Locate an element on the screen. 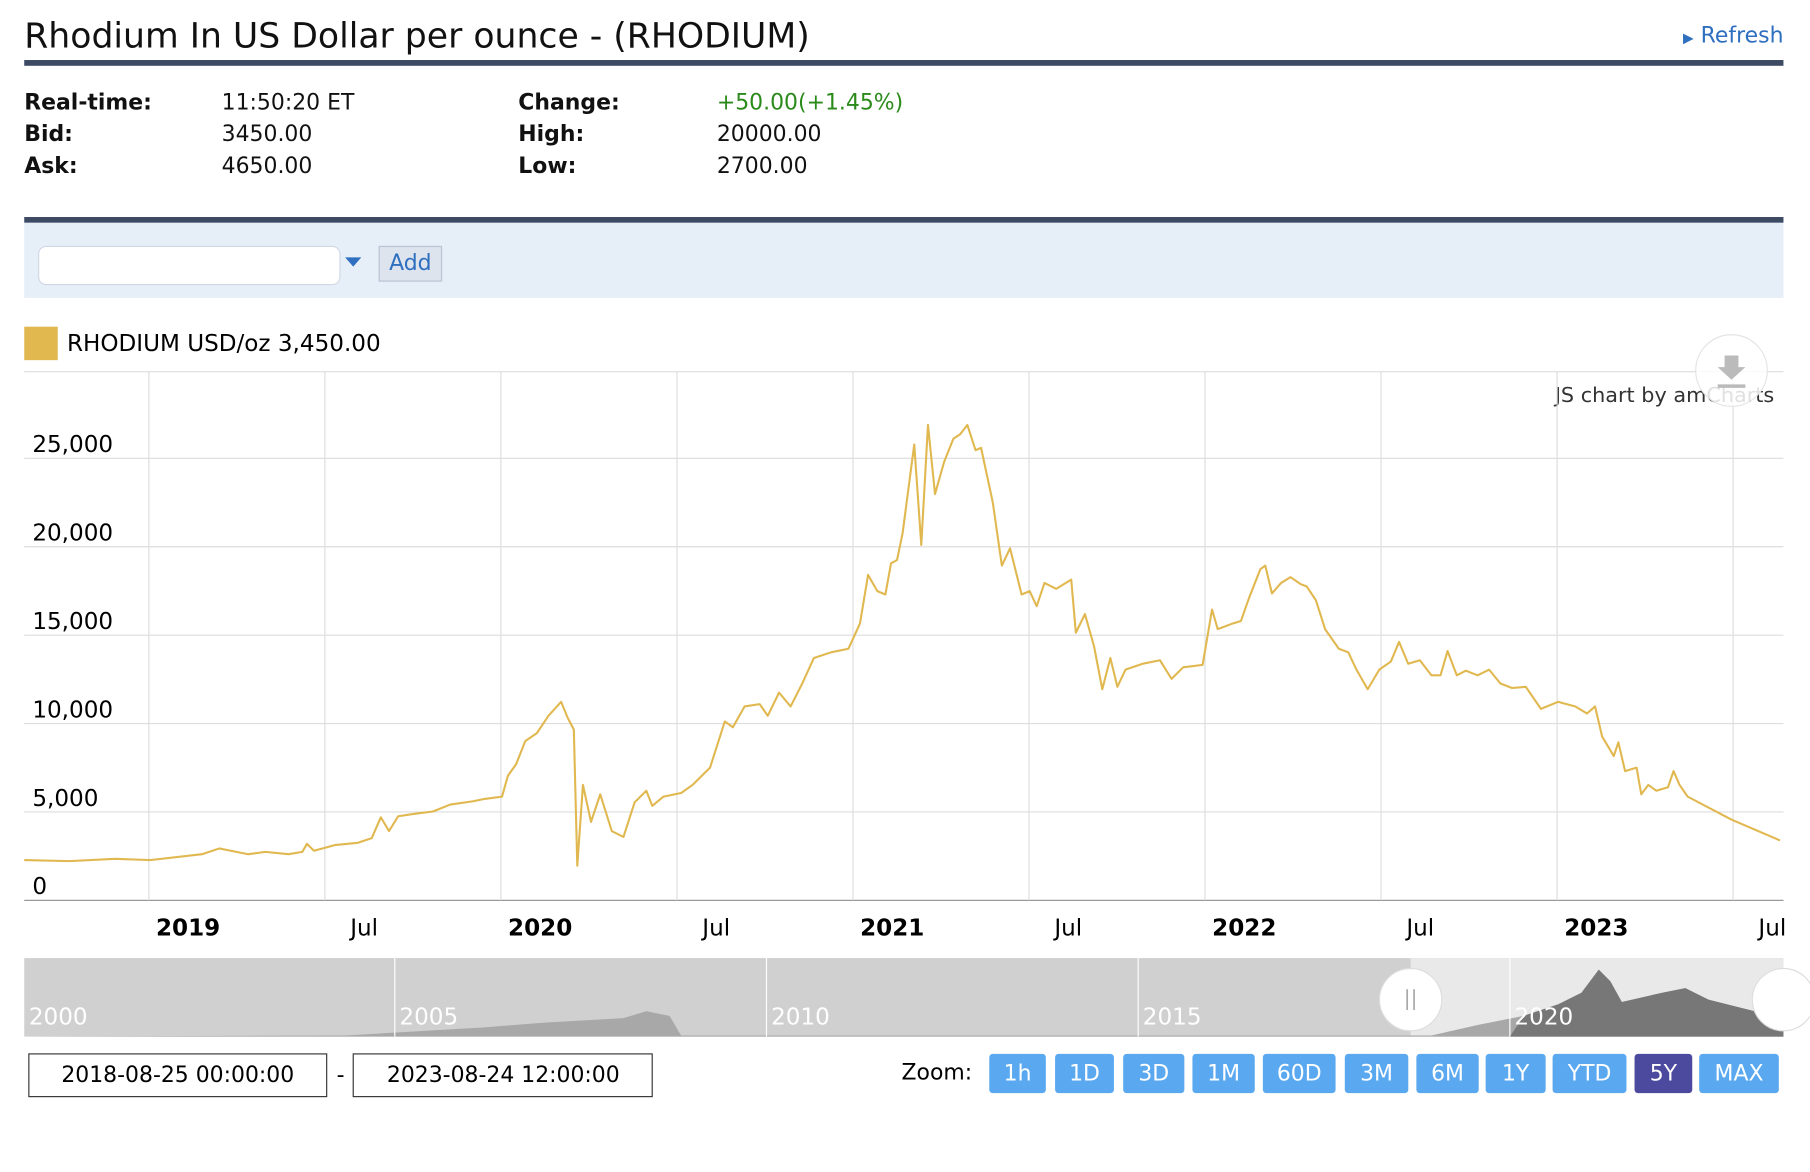 The height and width of the screenshot is (1172, 1810). zoom-button-label: 1h is located at coordinates (1018, 1074).